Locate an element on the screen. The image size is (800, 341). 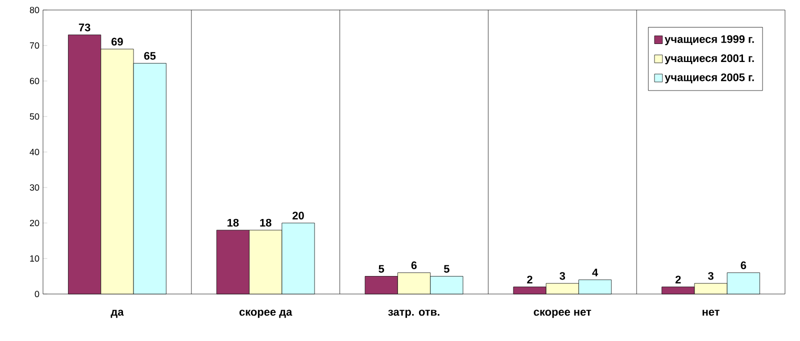
x-tick-label: да is located at coordinates (117, 314).